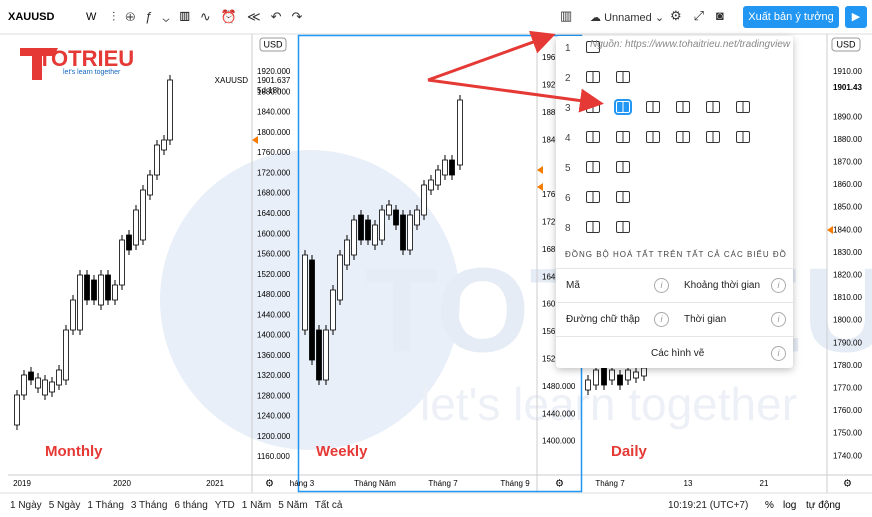  I want to click on price-label: 1820.00, so click(847, 275).